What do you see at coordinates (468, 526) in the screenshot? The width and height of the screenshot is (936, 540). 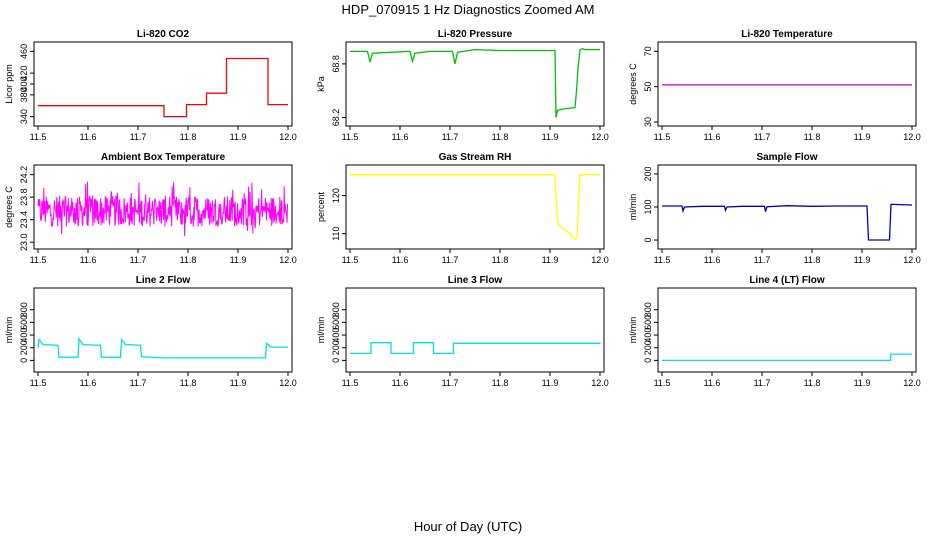 I see `figure-x-axis-label: Hour of Day (UTC)` at bounding box center [468, 526].